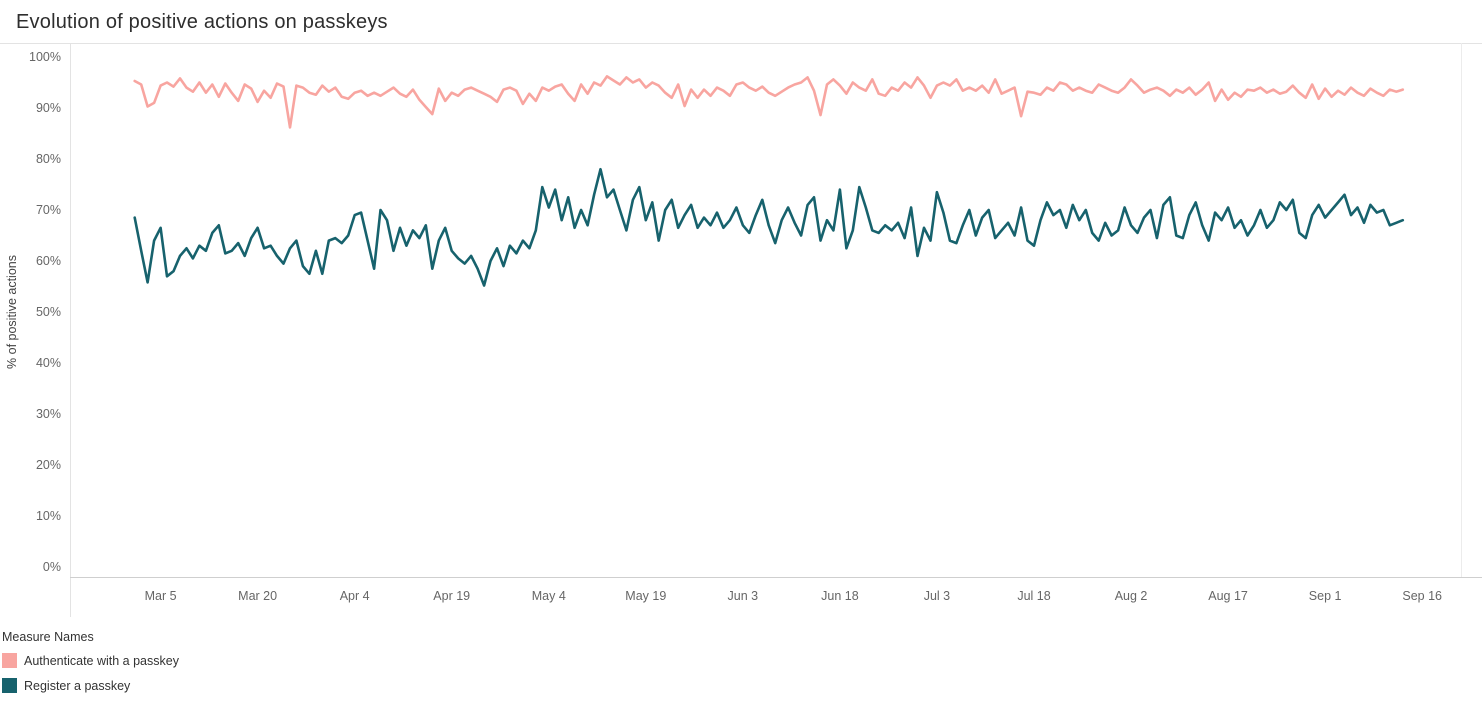 The width and height of the screenshot is (1482, 711). Describe the element at coordinates (769, 227) in the screenshot. I see `series-line-register` at that location.